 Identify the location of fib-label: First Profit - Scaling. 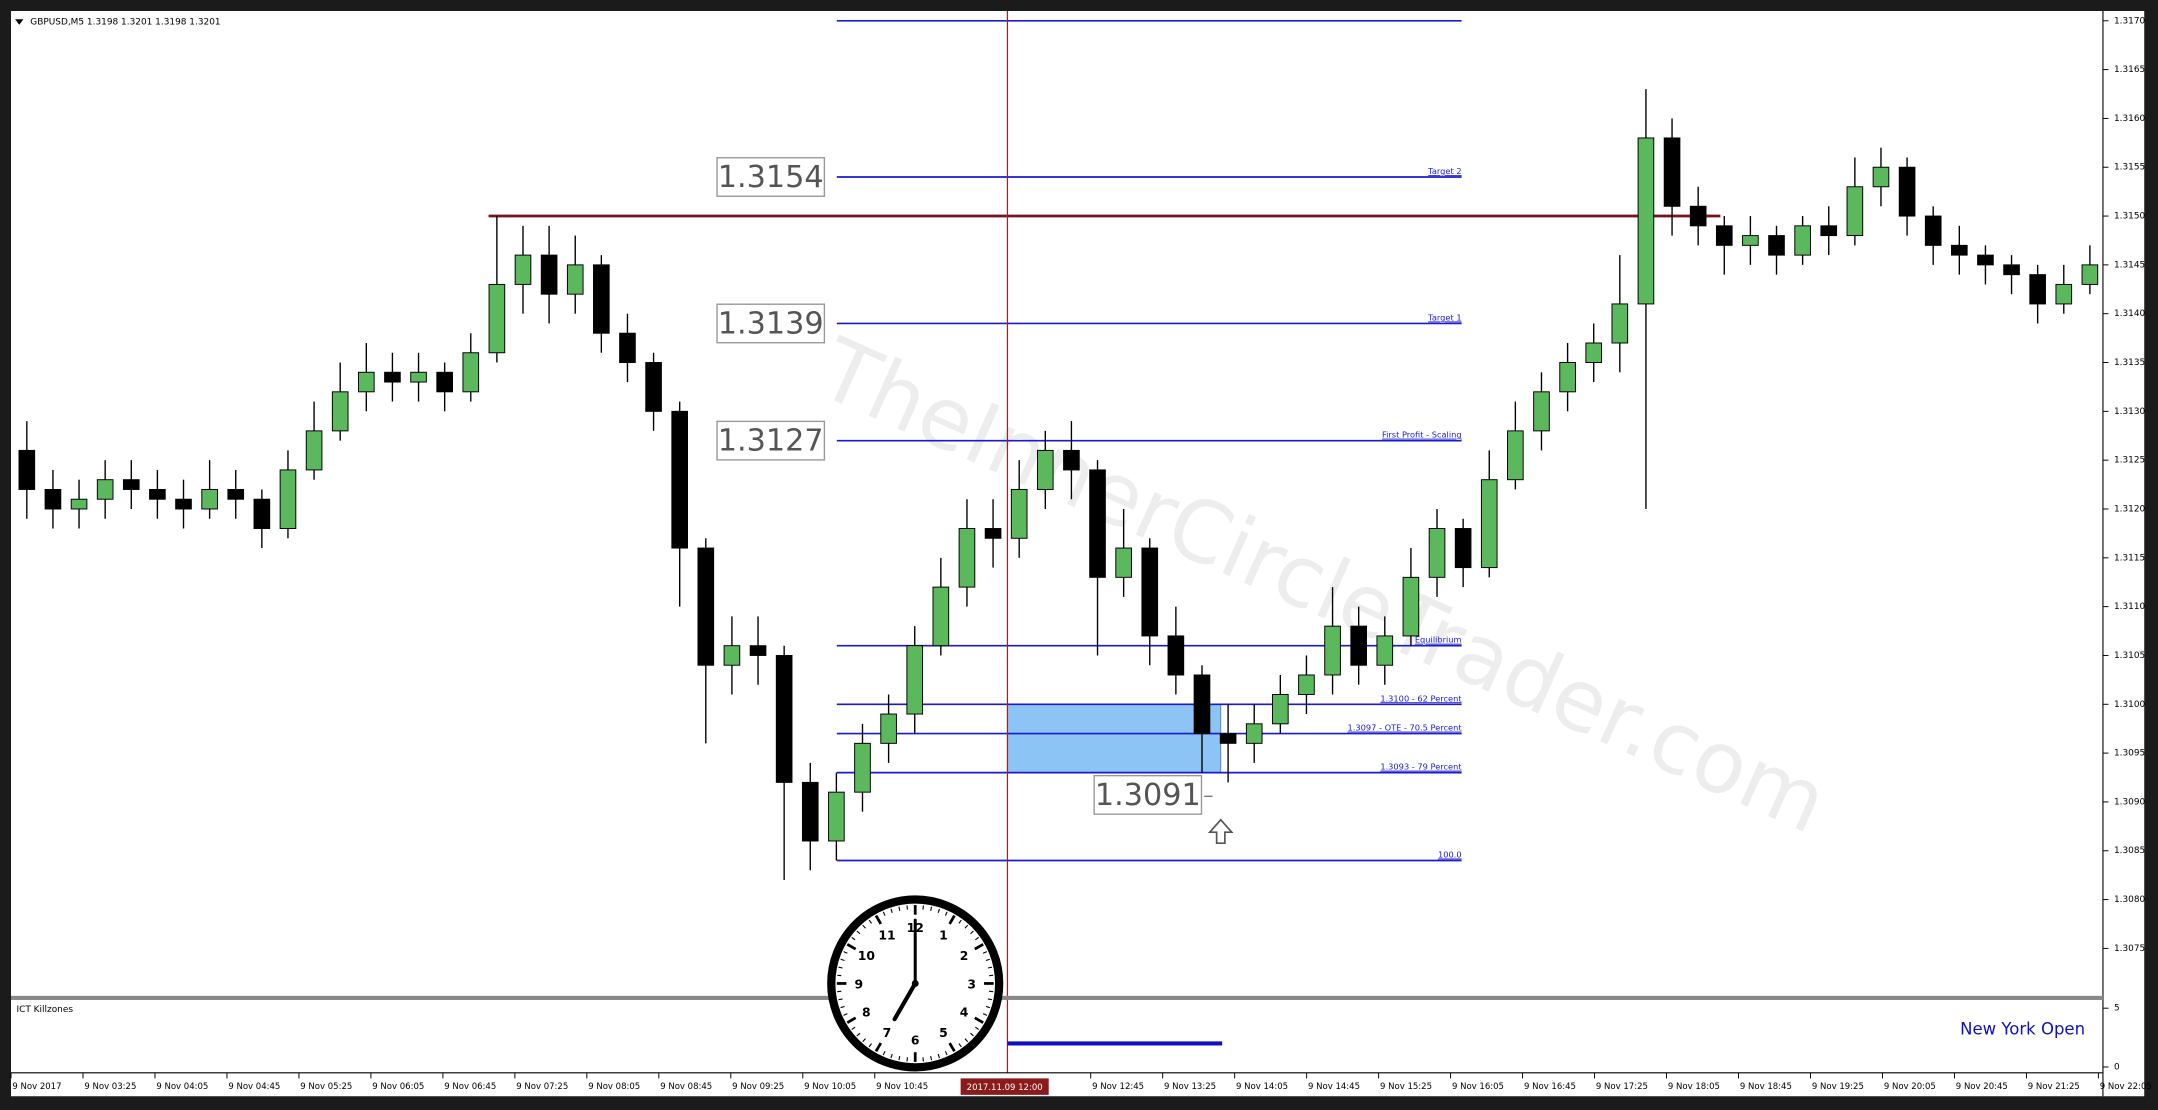
(1422, 435).